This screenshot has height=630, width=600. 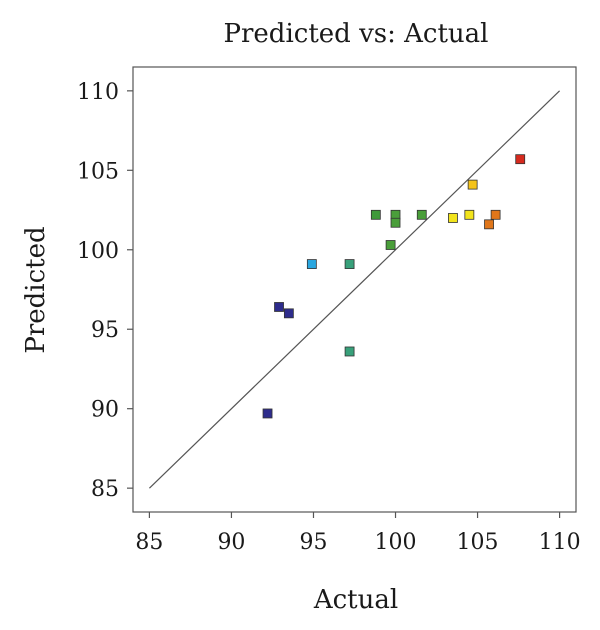 I want to click on x-tick-label: 90, so click(x=231, y=542).